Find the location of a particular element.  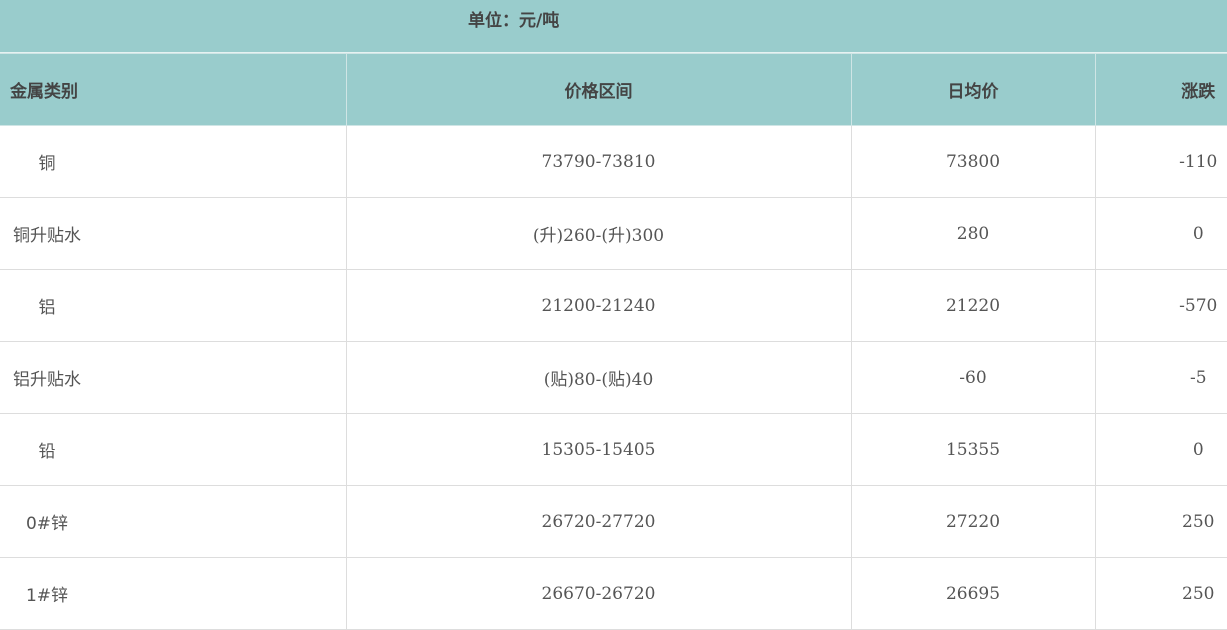

change-cell: -570 is located at coordinates (1160, 305).